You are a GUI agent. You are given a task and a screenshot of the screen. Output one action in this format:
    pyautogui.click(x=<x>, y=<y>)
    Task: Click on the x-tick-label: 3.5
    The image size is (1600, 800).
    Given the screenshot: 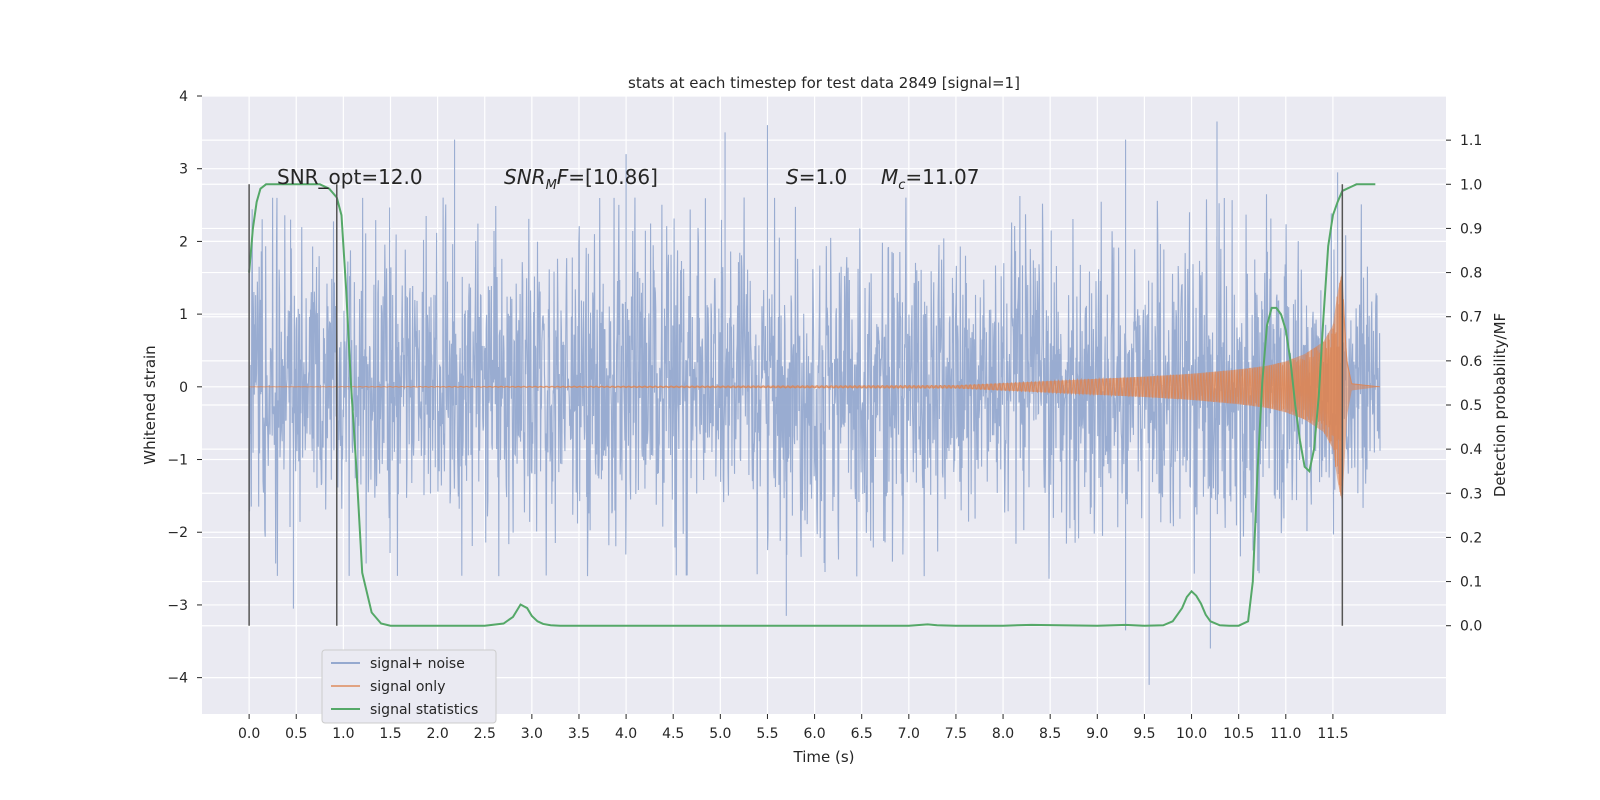 What is the action you would take?
    pyautogui.click(x=579, y=734)
    